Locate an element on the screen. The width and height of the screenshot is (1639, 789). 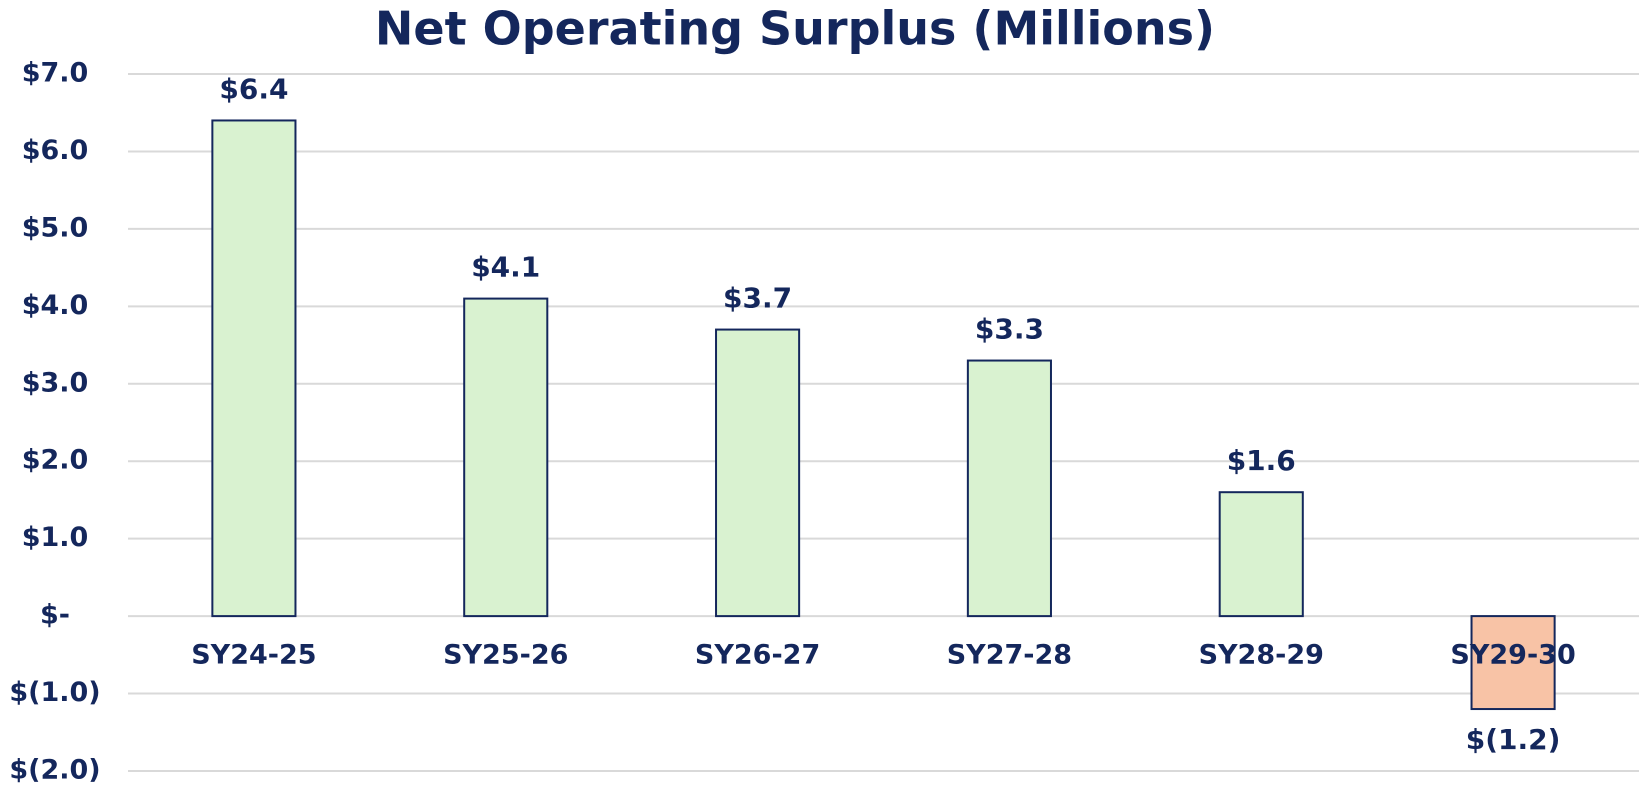
x-tick-label: SY25-26 is located at coordinates (505, 655).